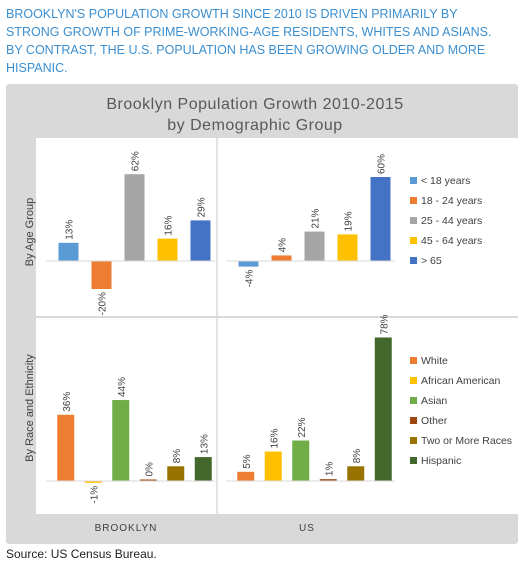  I want to click on legend-label-0-2: 25 - 44 years, so click(451, 221).